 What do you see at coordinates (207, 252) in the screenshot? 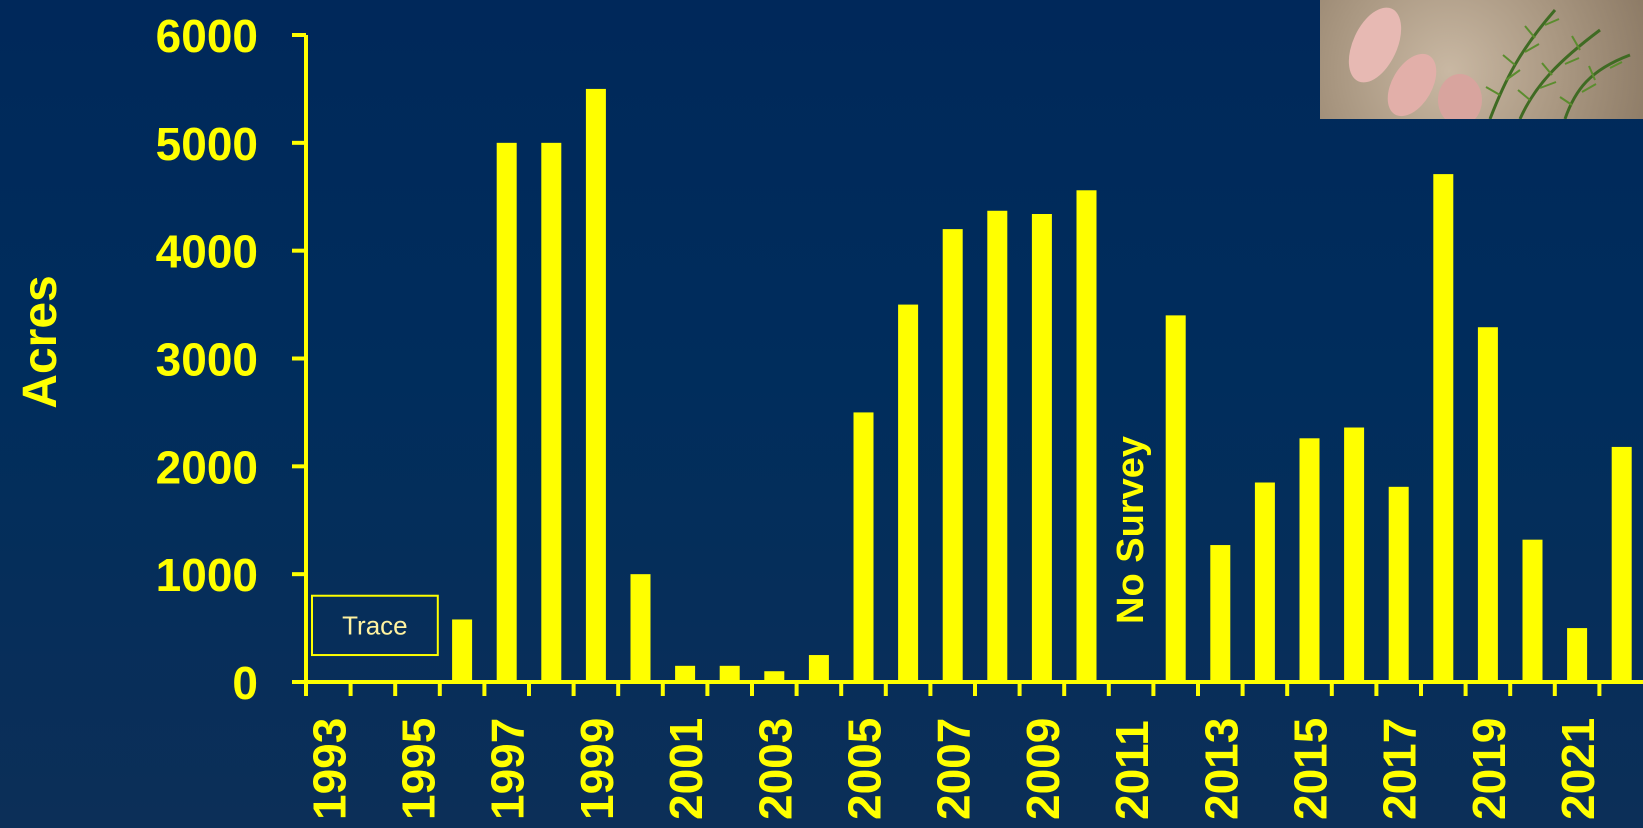
I see `y-tick-label: 4000` at bounding box center [207, 252].